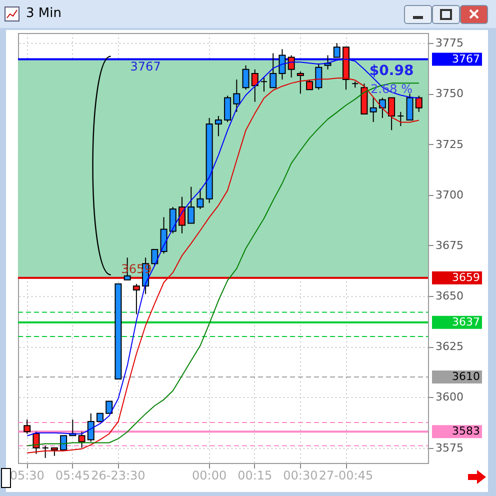 The image size is (496, 496). What do you see at coordinates (118, 475) in the screenshot?
I see `x-tick-label: 26-23:30` at bounding box center [118, 475].